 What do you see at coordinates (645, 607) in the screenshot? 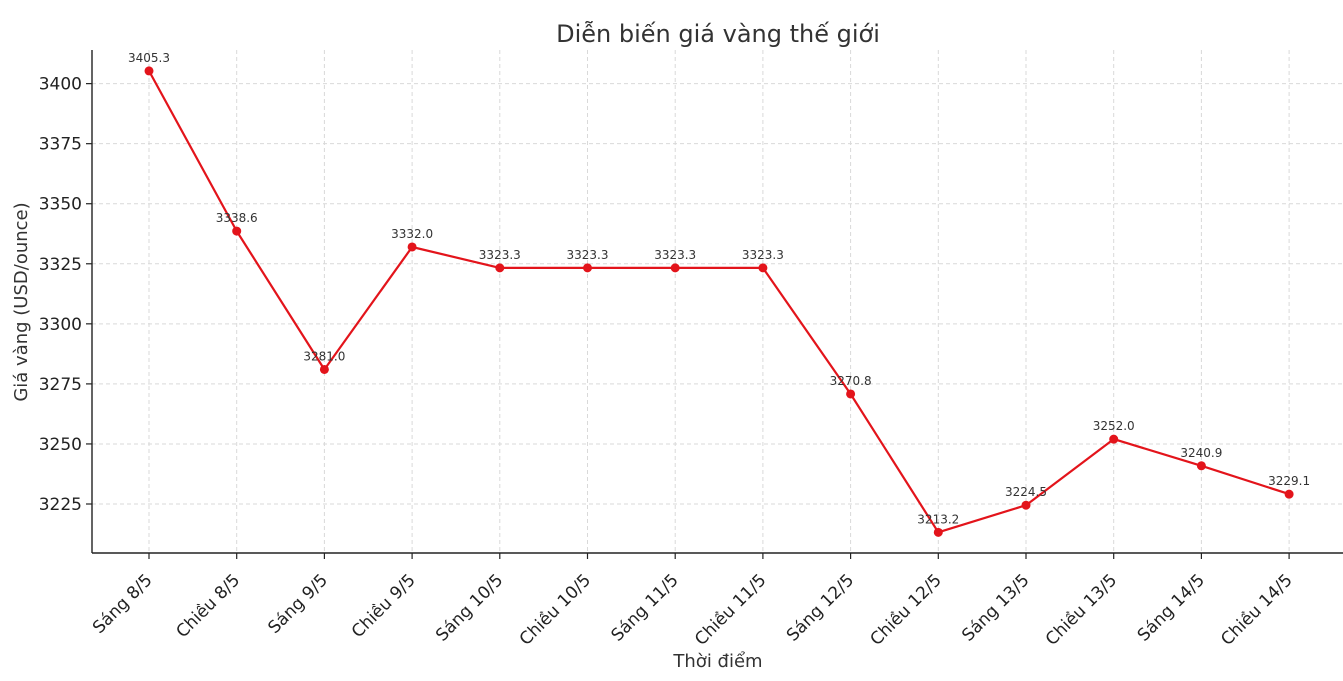
I see `x-tick-label: Sáng 11/5` at bounding box center [645, 607].